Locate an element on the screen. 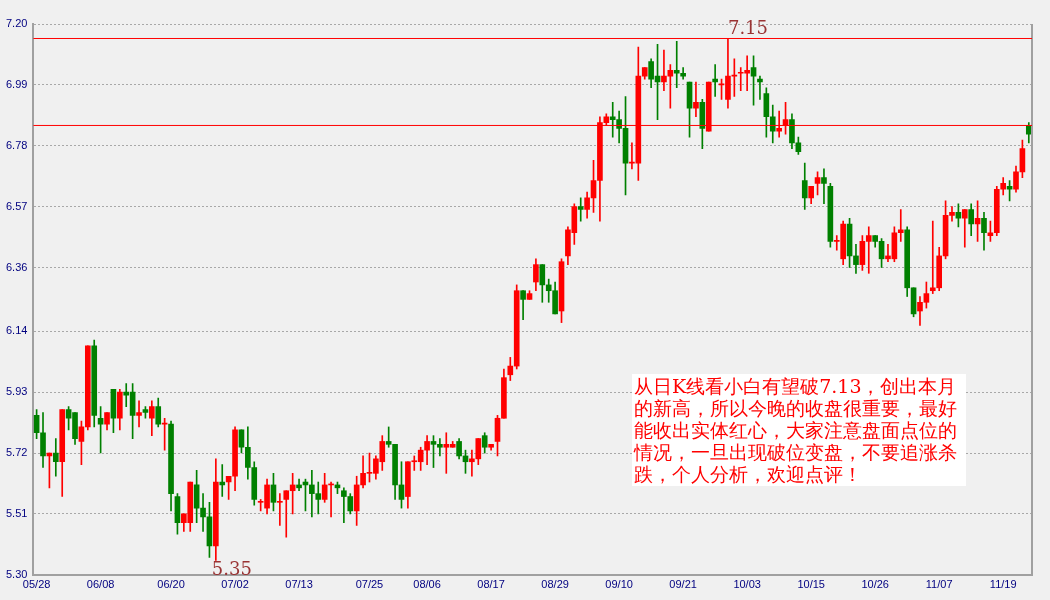 The height and width of the screenshot is (600, 1050). x-tick-label: 11/07 is located at coordinates (939, 584).